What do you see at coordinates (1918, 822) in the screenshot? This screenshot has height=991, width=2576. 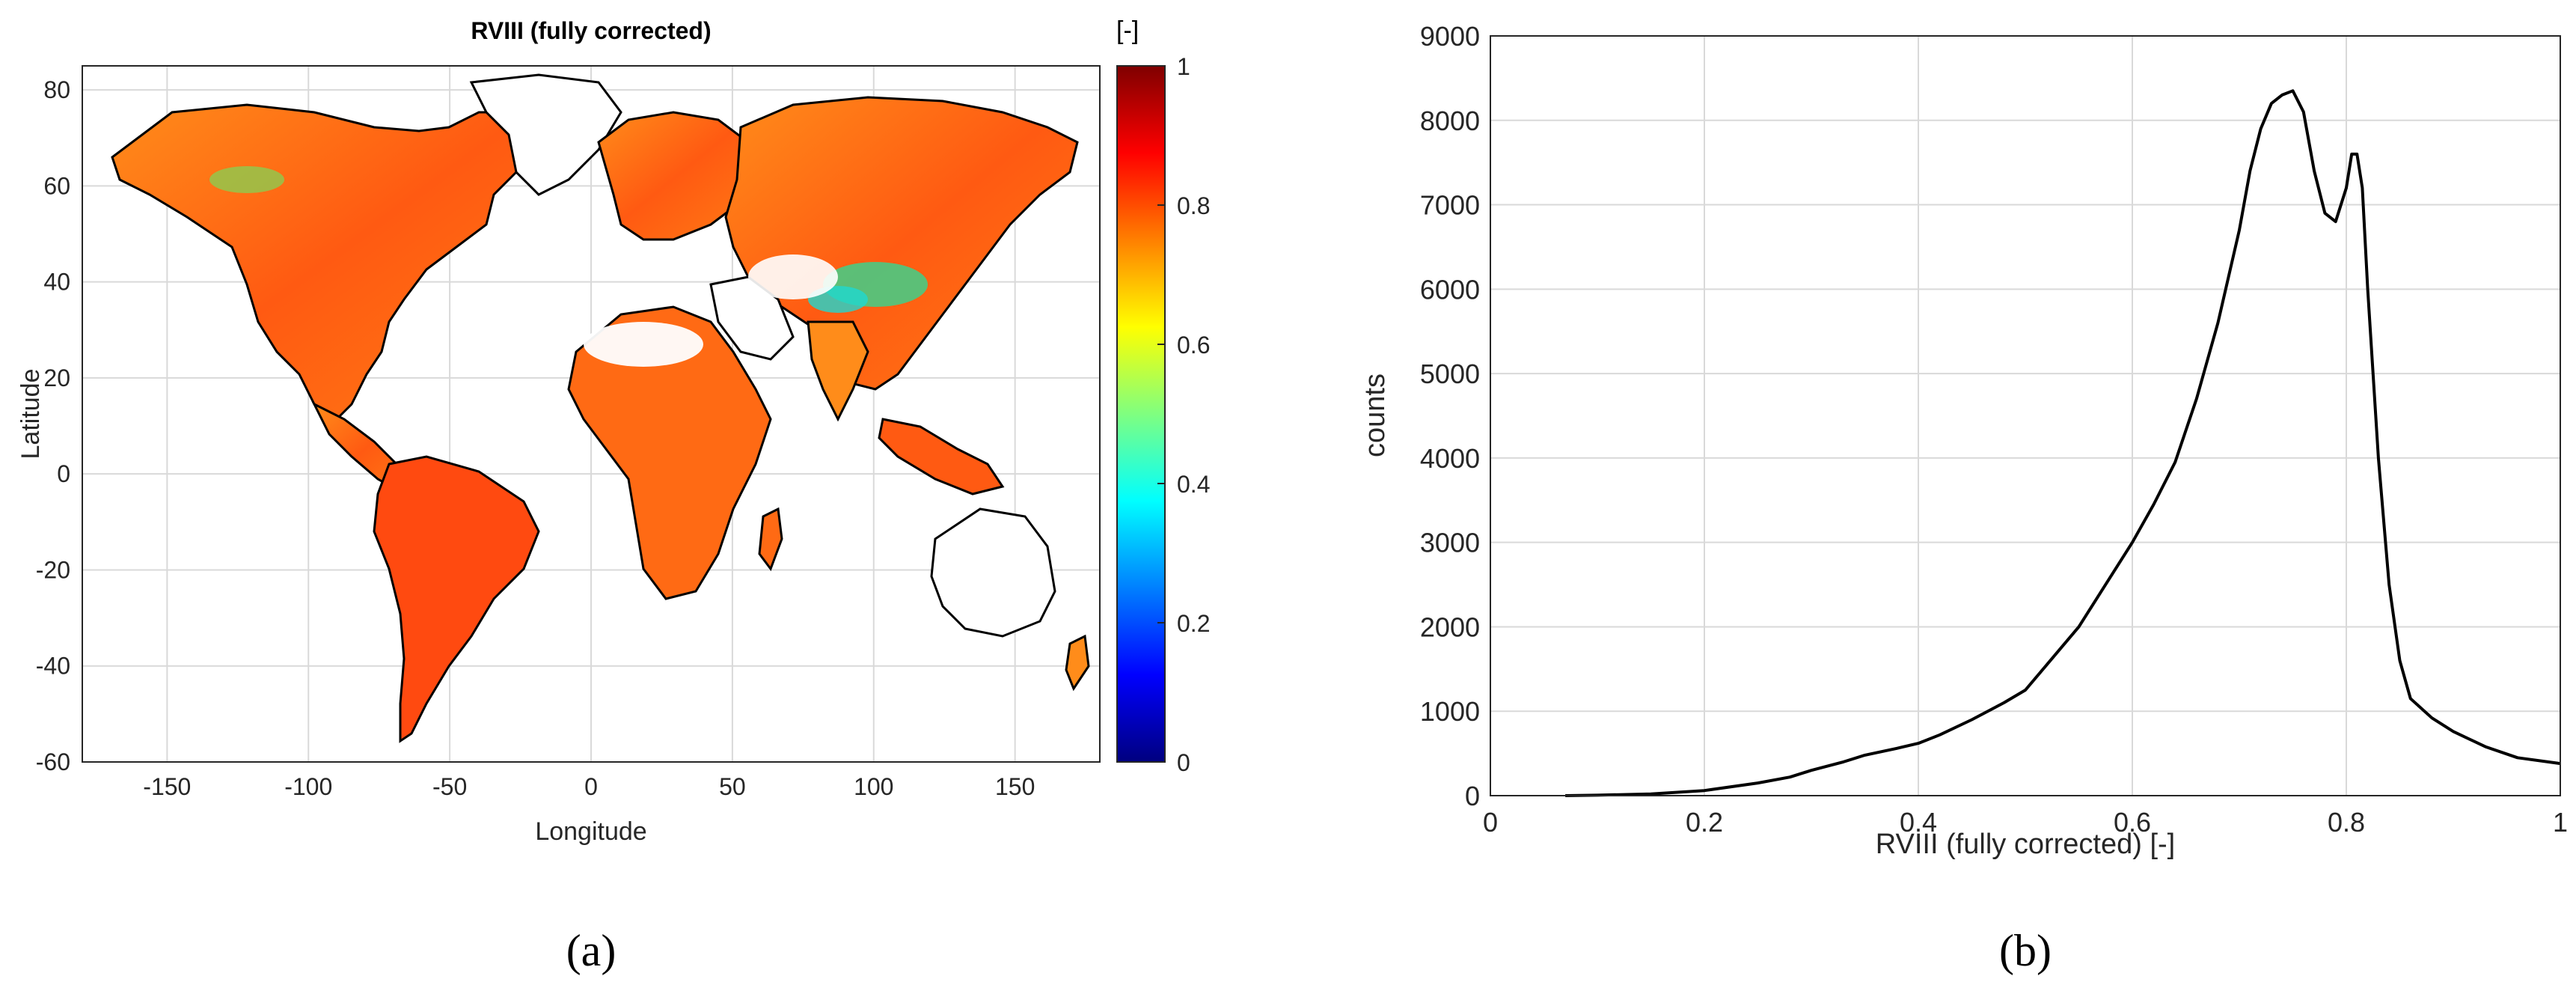 I see `hist-x-tick-label: 0.4` at bounding box center [1918, 822].